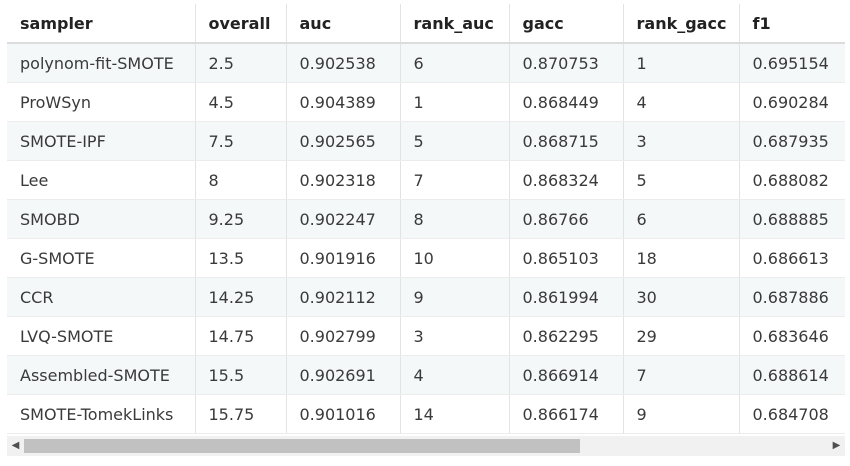 This screenshot has width=850, height=466. I want to click on table-cell: 14, so click(455, 414).